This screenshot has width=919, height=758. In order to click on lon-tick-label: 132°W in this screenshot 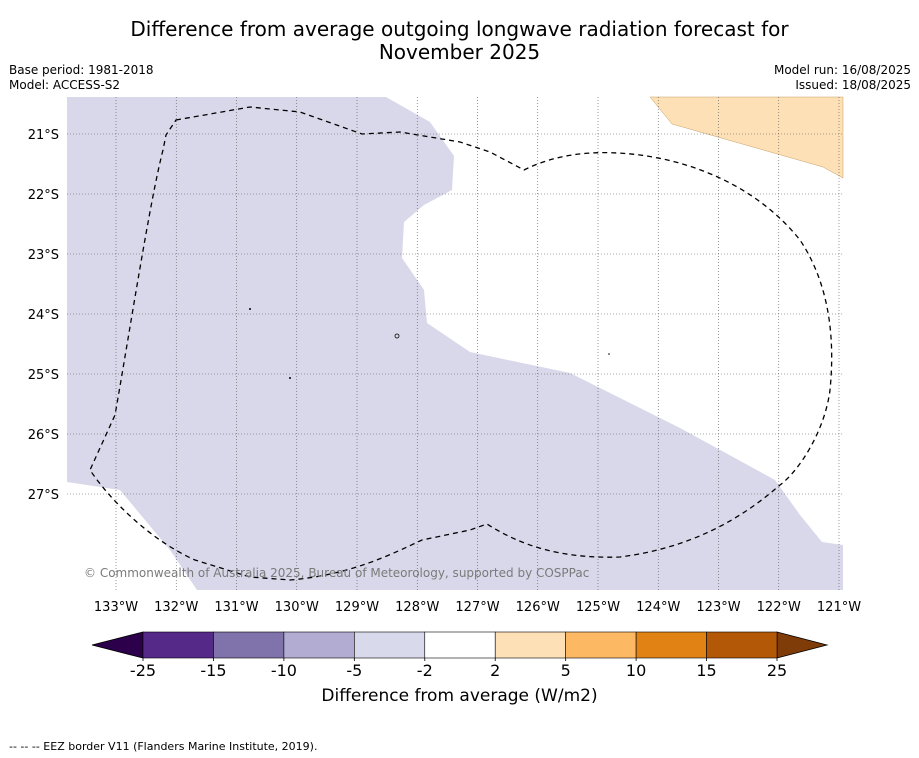, I will do `click(176, 607)`.